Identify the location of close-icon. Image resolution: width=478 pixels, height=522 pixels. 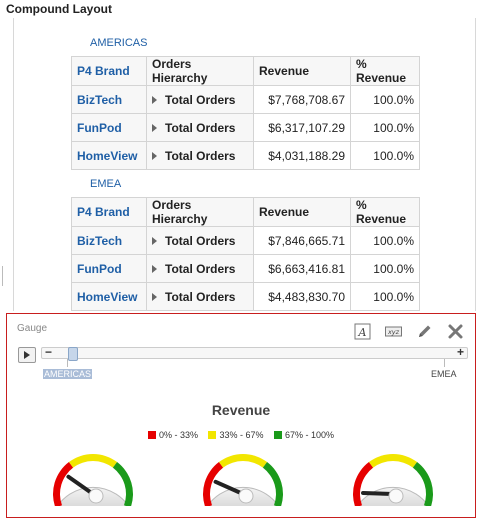
(455, 331).